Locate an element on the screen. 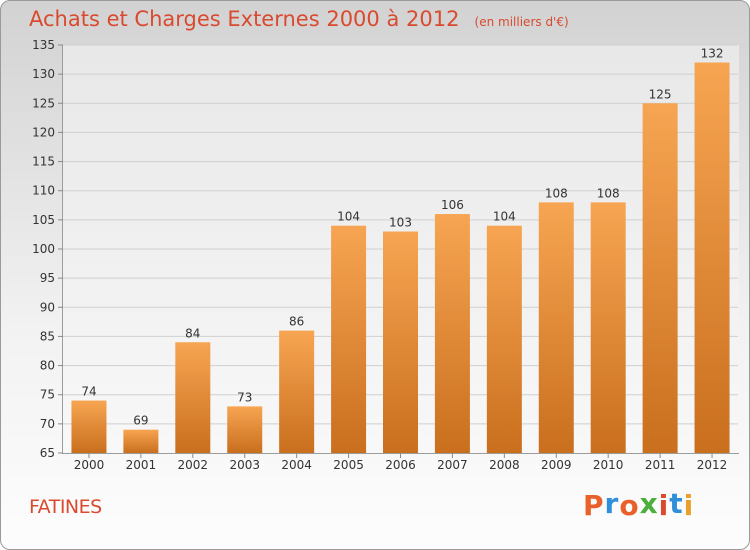 This screenshot has width=750, height=550. bar-2008 is located at coordinates (504, 339).